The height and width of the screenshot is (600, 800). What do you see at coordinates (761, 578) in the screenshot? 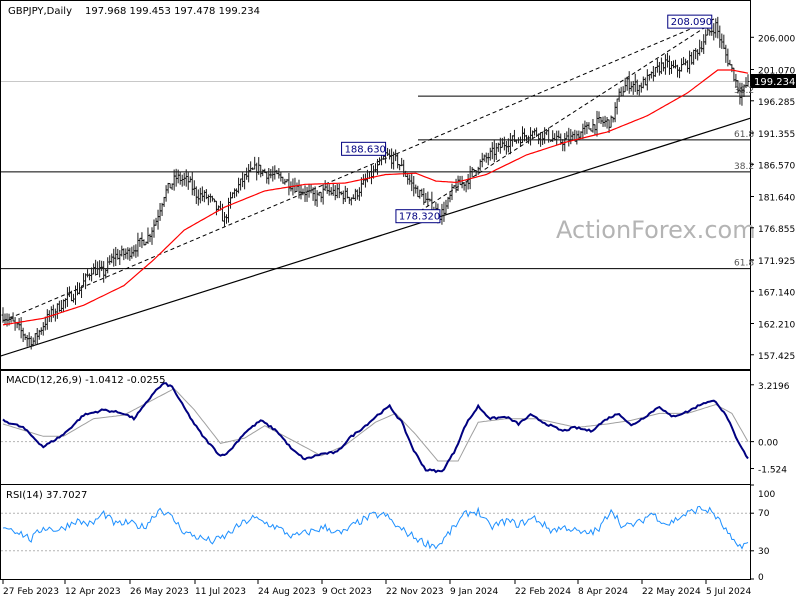
I see `rsi-tick-label: 0` at bounding box center [761, 578].